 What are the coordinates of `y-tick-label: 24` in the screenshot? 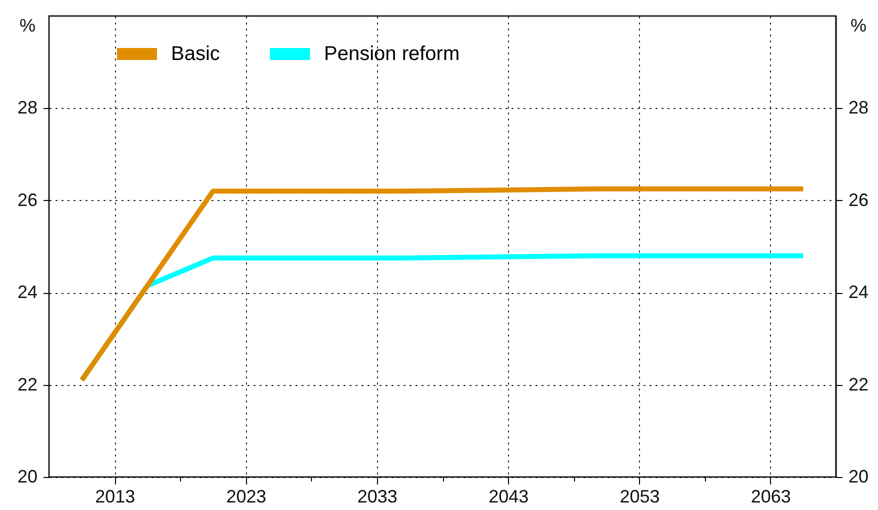 It's located at (27, 292).